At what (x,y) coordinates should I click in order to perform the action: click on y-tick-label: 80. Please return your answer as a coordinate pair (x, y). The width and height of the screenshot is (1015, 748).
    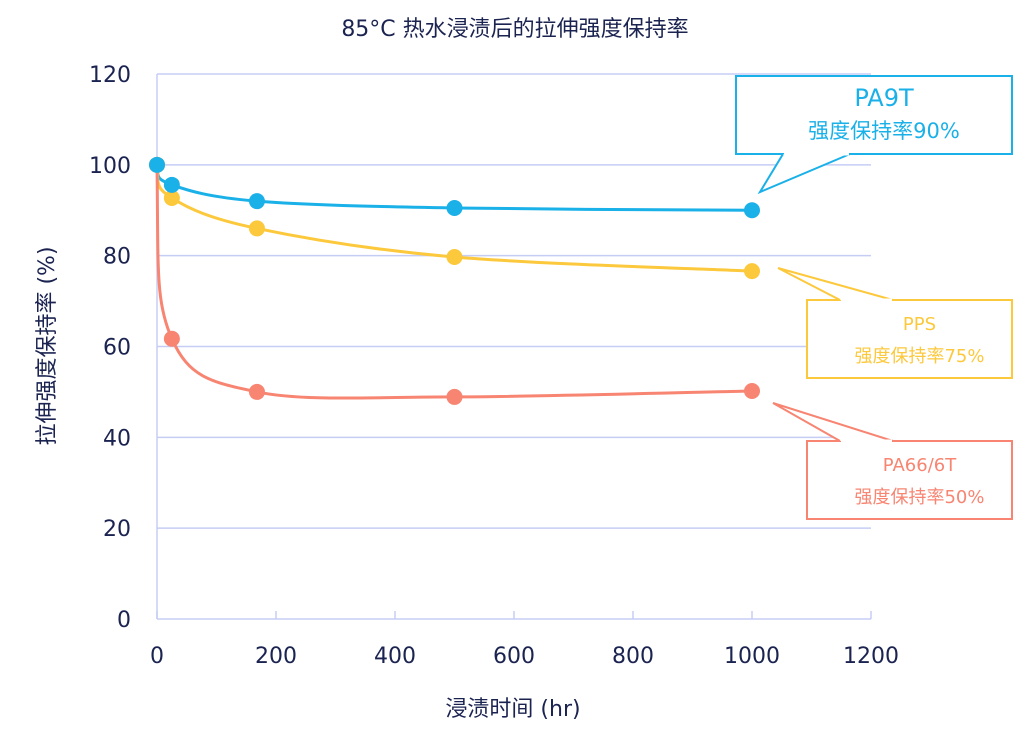
    Looking at the image, I should click on (117, 257).